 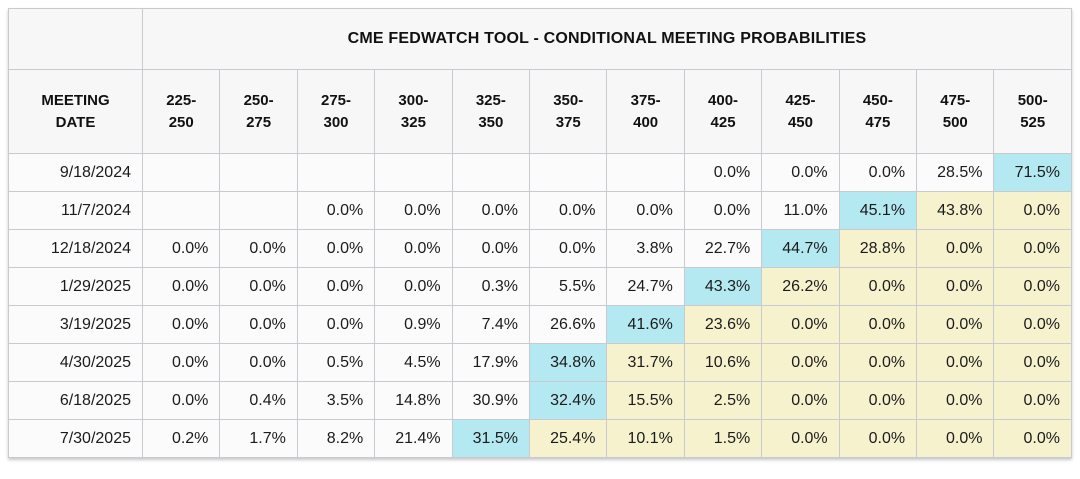 I want to click on probability-cell: 21.4%, so click(x=413, y=438).